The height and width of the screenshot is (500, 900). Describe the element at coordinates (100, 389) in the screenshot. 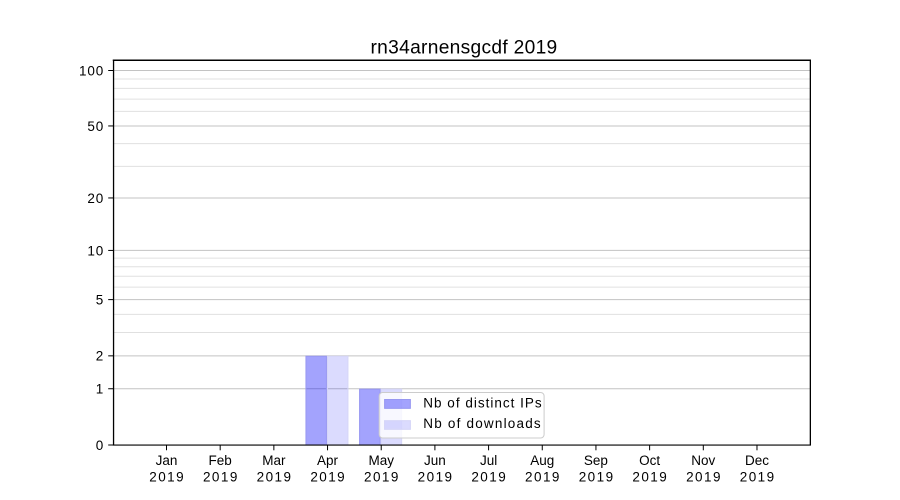

I see `svg-text: 1` at that location.